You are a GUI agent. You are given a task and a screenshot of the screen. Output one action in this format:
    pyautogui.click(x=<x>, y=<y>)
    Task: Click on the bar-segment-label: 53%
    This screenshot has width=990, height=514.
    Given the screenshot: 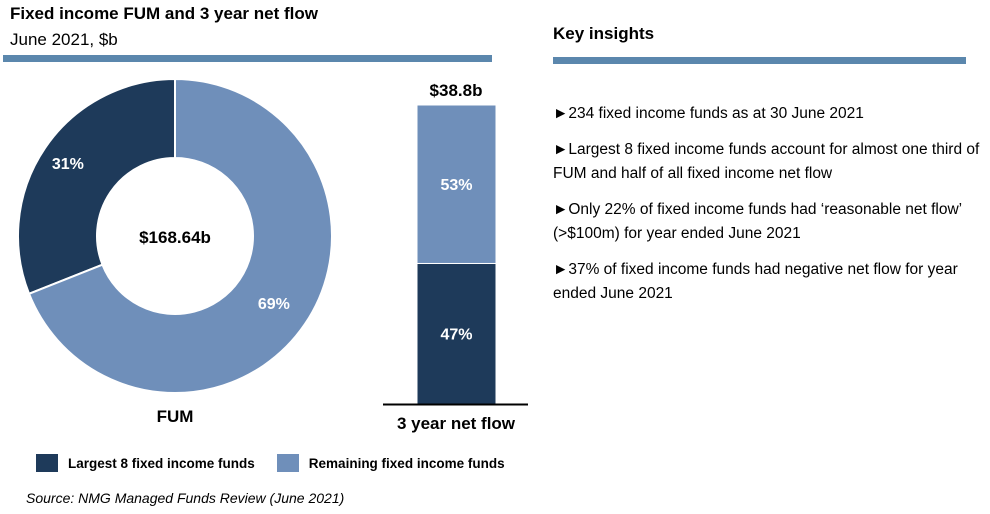 What is the action you would take?
    pyautogui.click(x=456, y=185)
    